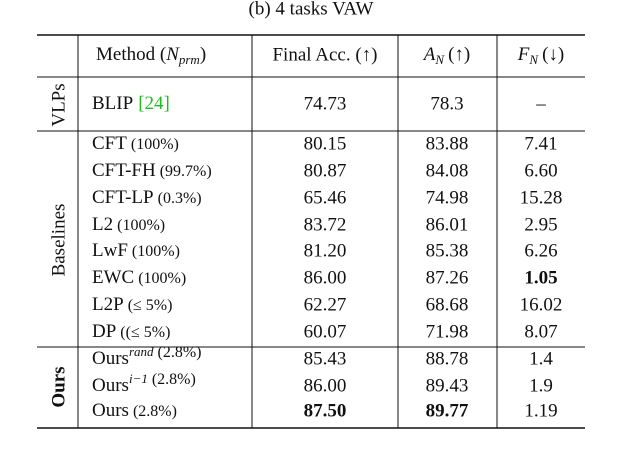 This screenshot has height=458, width=622. I want to click on header-arrow: (↓), so click(553, 54).